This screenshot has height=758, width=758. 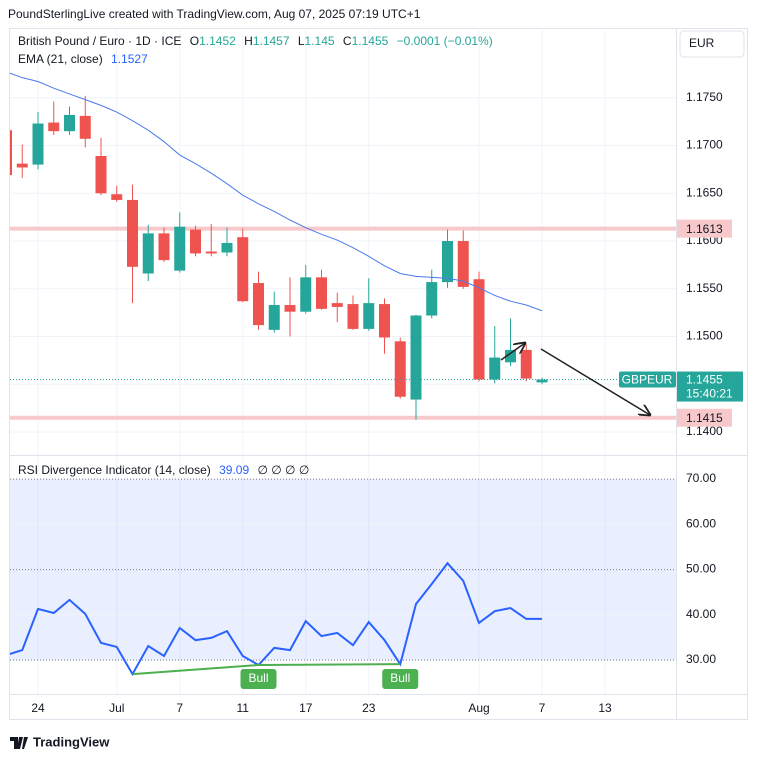 What do you see at coordinates (248, 41) in the screenshot?
I see `ohlc-letter: H` at bounding box center [248, 41].